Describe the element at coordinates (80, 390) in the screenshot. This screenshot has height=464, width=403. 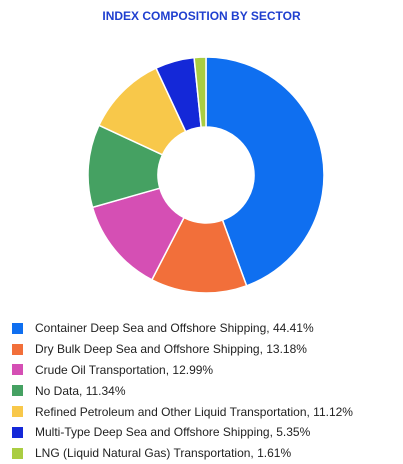
I see `legend-label: No Data, 11.34%` at that location.